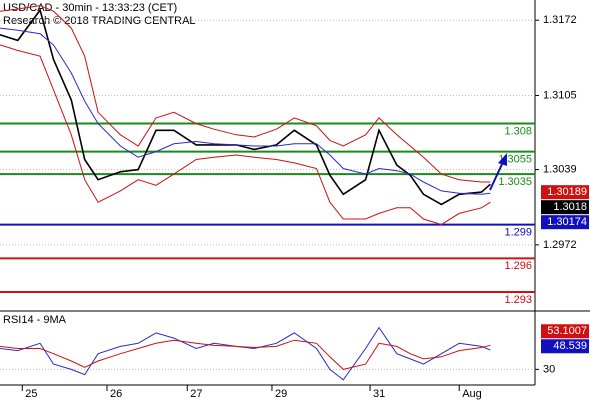 The width and height of the screenshot is (590, 400). Describe the element at coordinates (518, 131) in the screenshot. I see `level-label: 1.308` at that location.